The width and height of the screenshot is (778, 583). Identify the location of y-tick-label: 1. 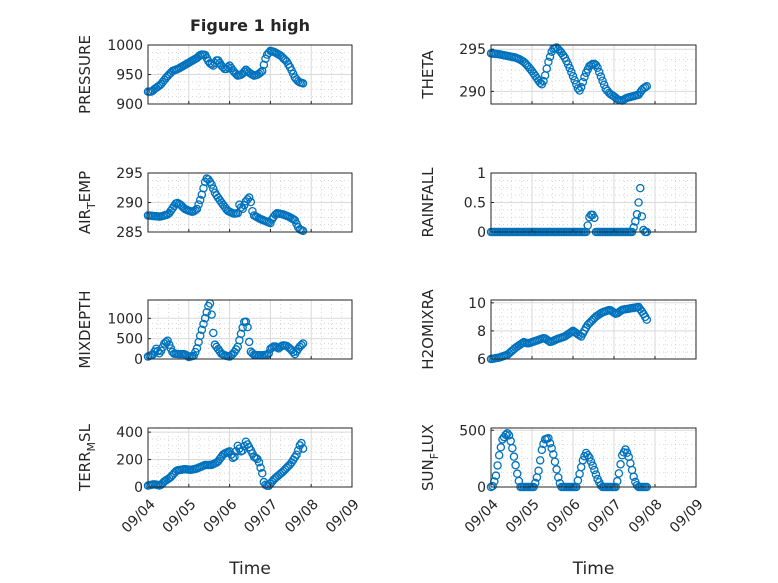
(481, 174).